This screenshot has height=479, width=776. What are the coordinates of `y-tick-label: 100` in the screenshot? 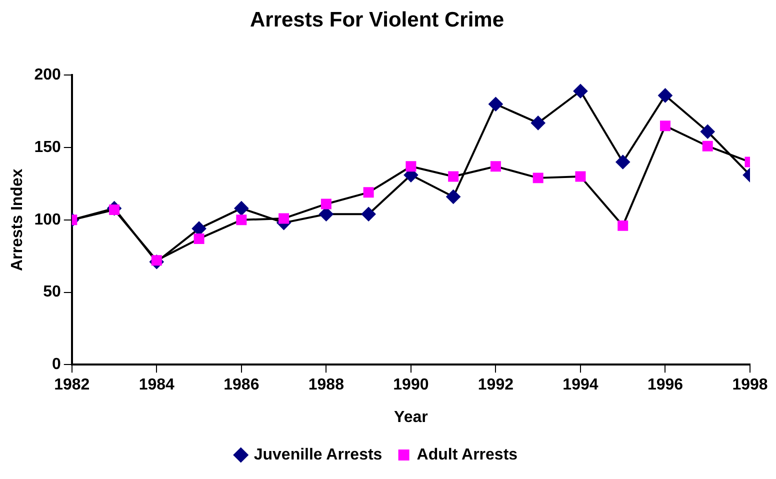 It's located at (47, 219).